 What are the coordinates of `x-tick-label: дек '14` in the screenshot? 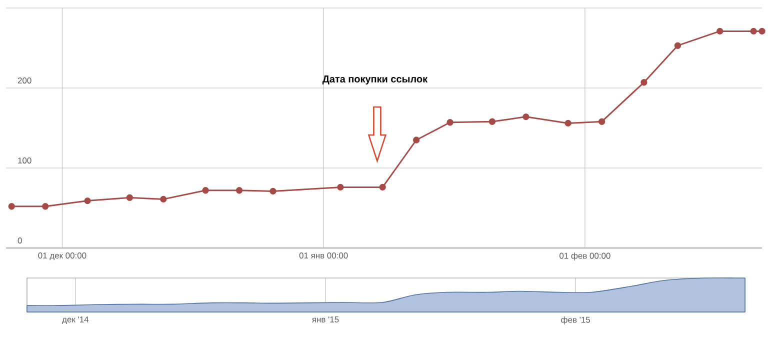 It's located at (75, 320).